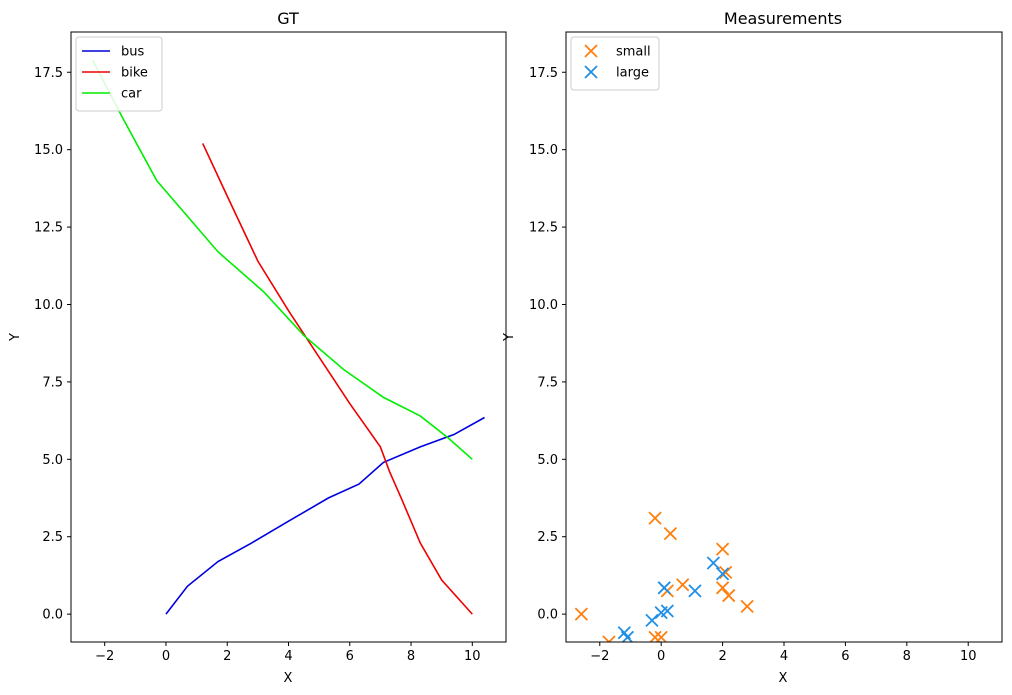 Image resolution: width=1012 pixels, height=695 pixels. What do you see at coordinates (132, 52) in the screenshot?
I see `legend-label-bus: bus` at bounding box center [132, 52].